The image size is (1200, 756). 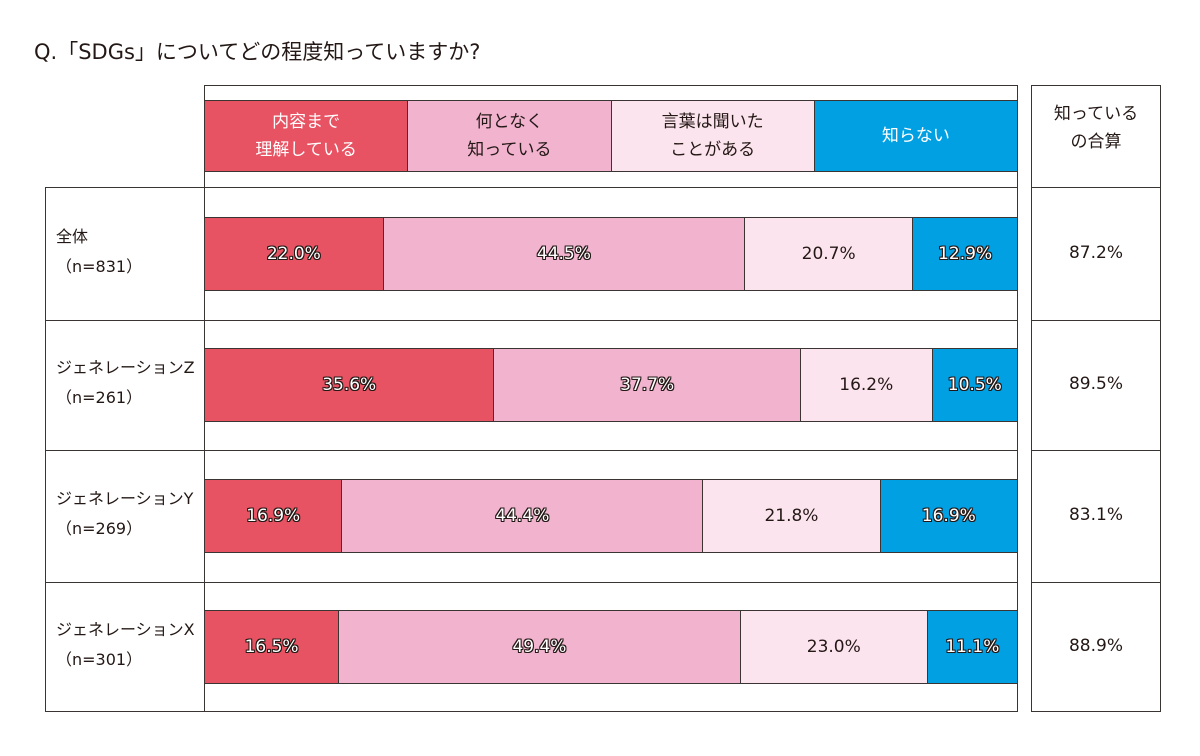 I want to click on data-label: 23.0%, so click(x=833, y=647).